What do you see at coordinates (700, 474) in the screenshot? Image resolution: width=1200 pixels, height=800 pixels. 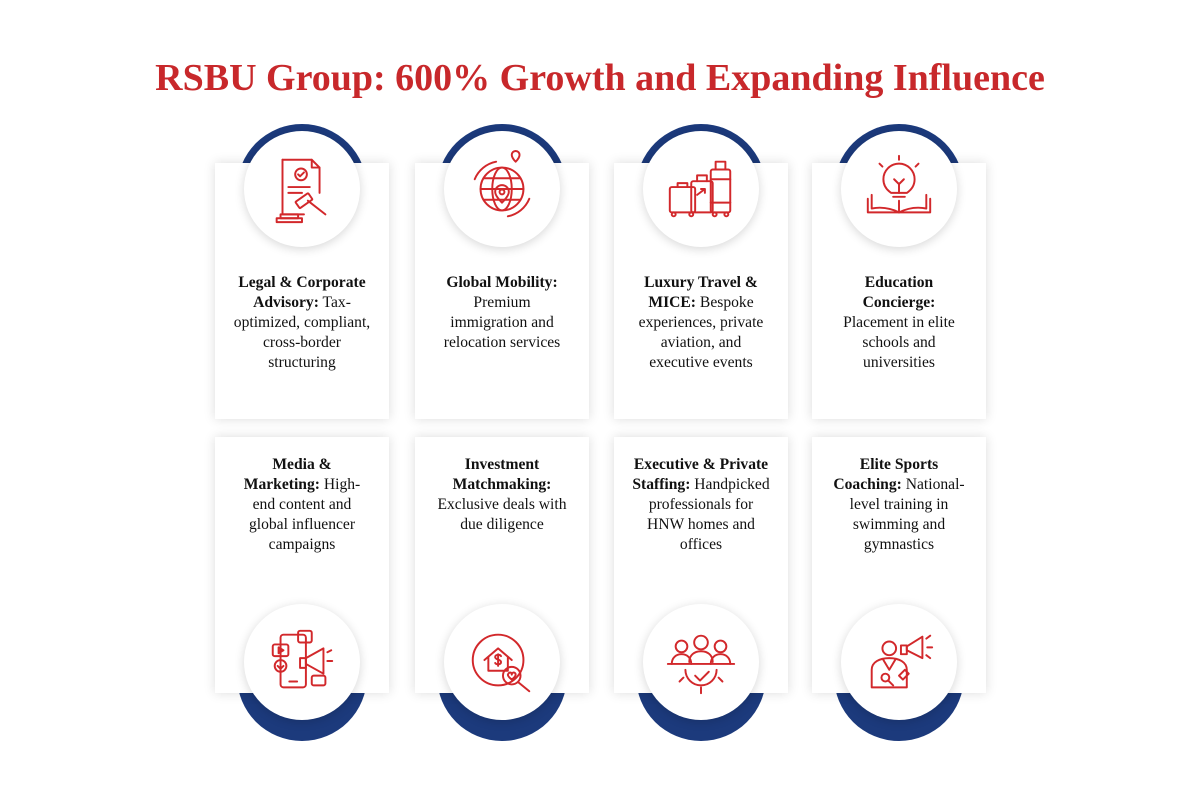 I see `service-heading: Executive & Private Staffing:` at bounding box center [700, 474].